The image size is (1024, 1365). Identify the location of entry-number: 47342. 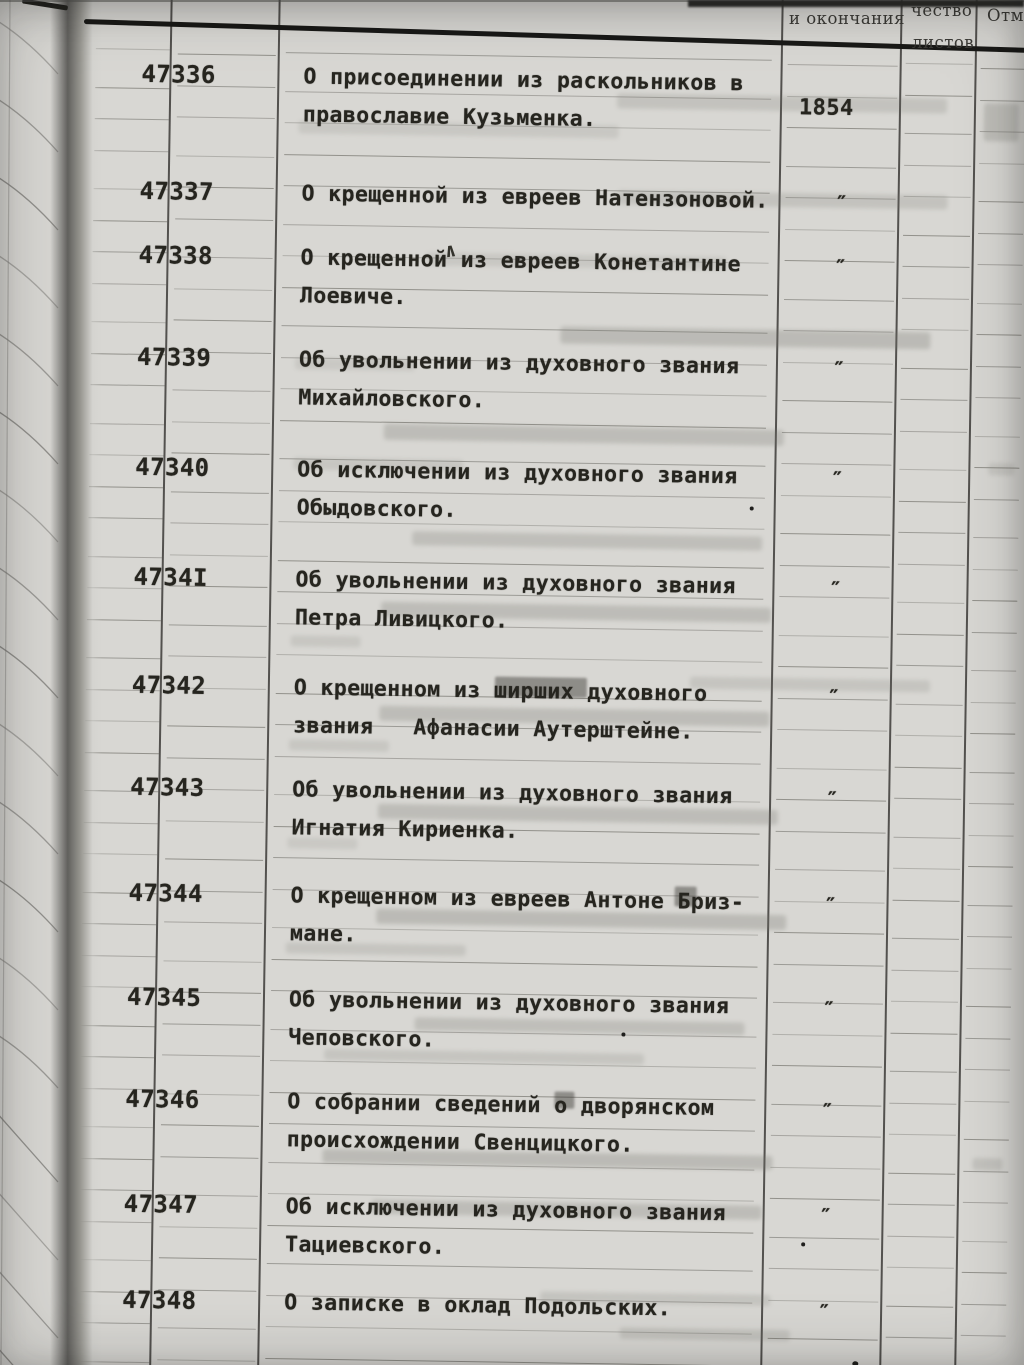
(169, 685).